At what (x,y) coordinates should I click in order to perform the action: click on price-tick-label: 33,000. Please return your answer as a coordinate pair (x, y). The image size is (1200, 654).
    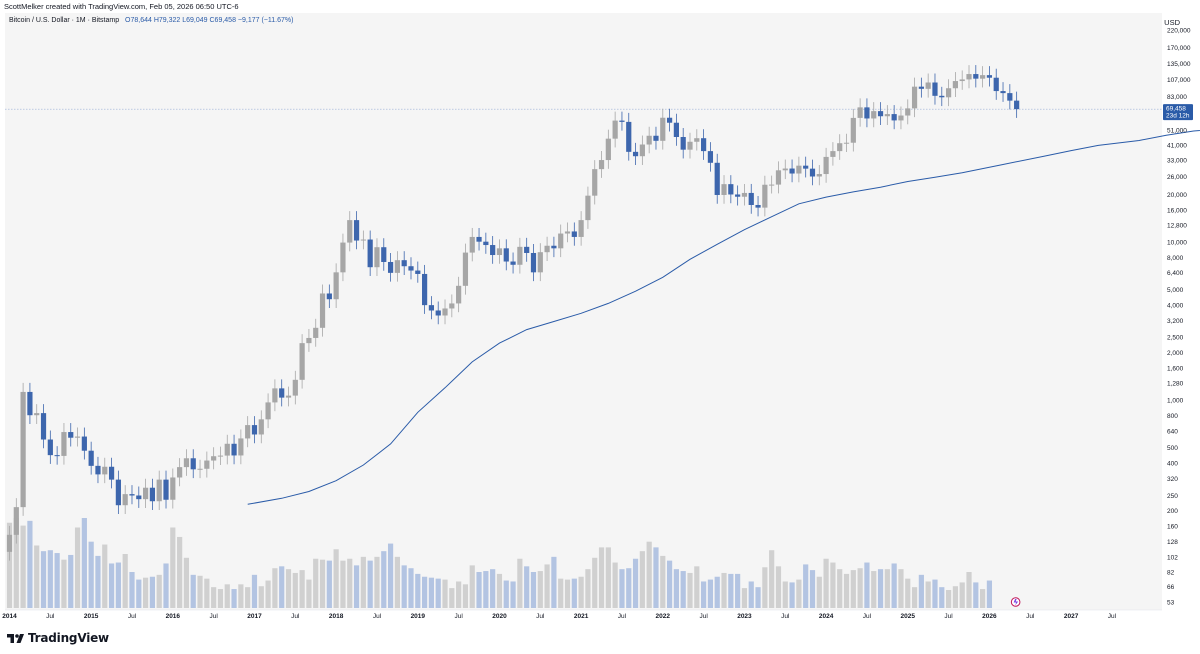
    Looking at the image, I should click on (1177, 161).